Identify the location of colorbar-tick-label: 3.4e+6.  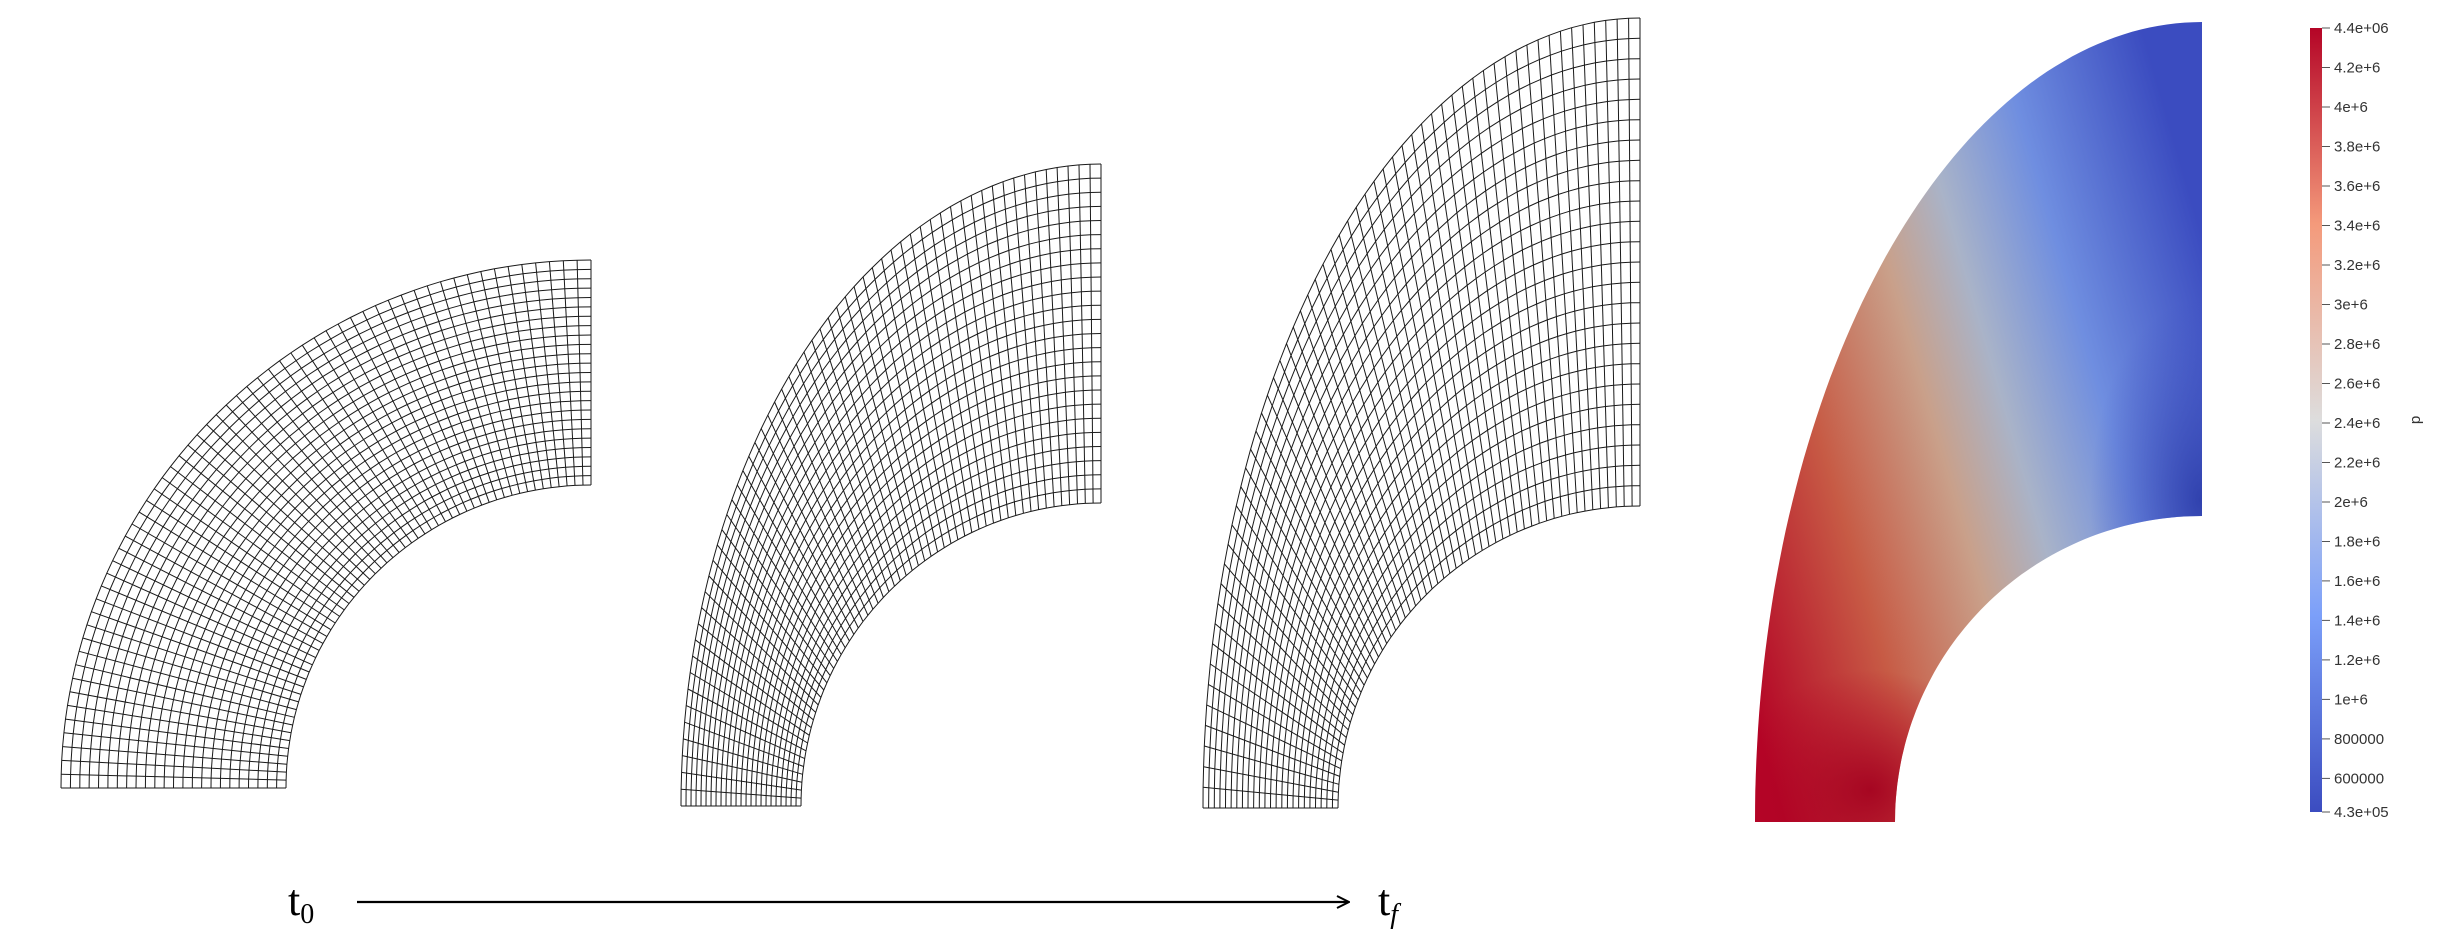
(2357, 226).